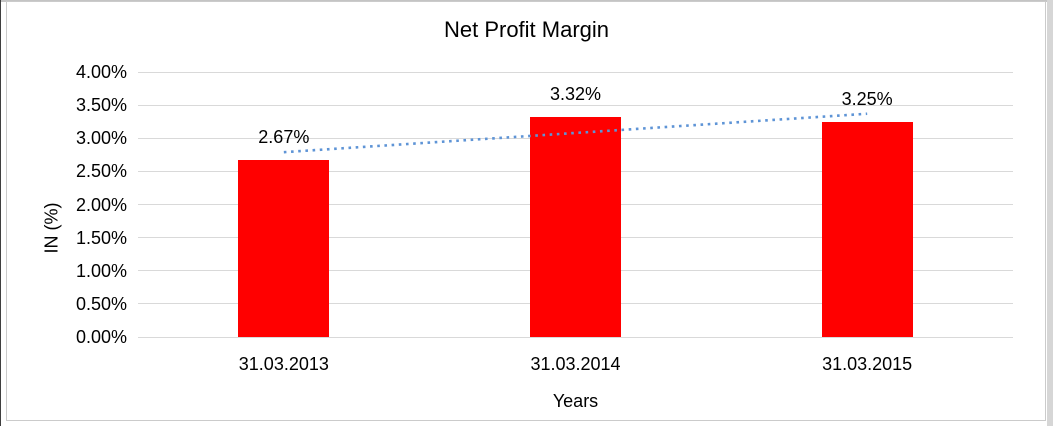 The height and width of the screenshot is (426, 1053). What do you see at coordinates (101, 171) in the screenshot?
I see `y-tick-label: 2.50%` at bounding box center [101, 171].